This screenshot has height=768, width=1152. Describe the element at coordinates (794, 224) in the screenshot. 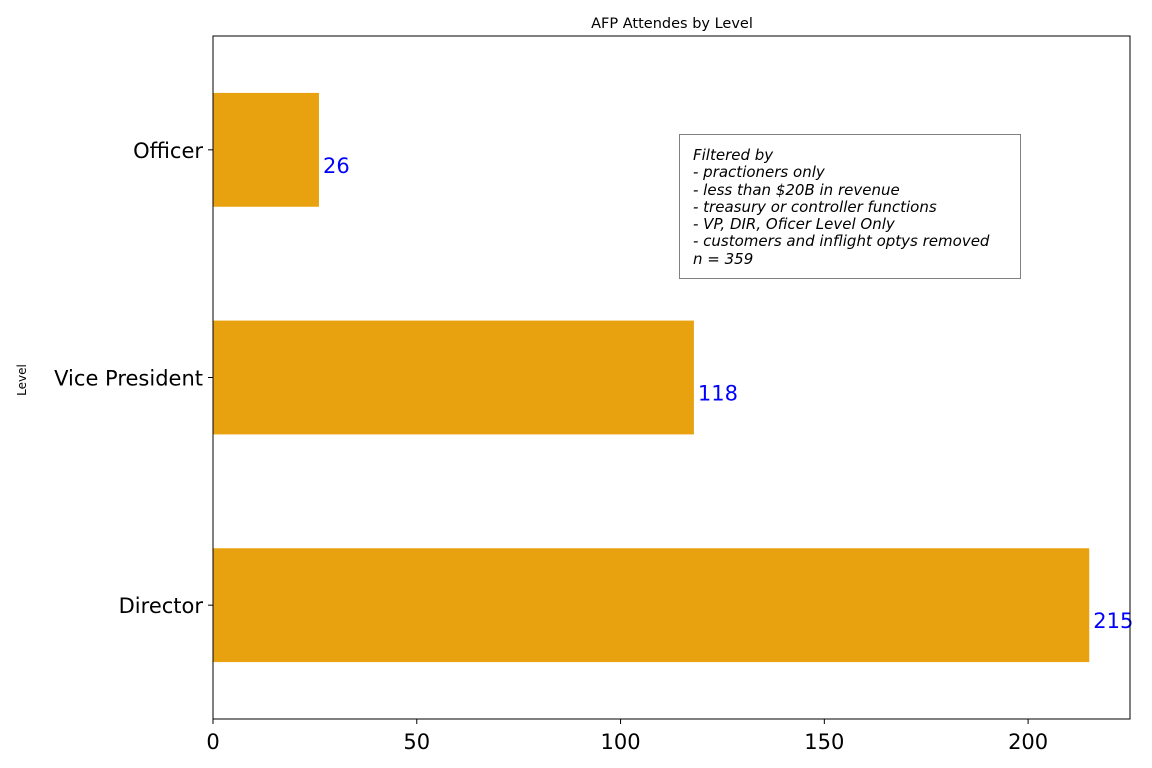

I see `annotation-line: - VP, DIR, Oficer Level Only` at that location.